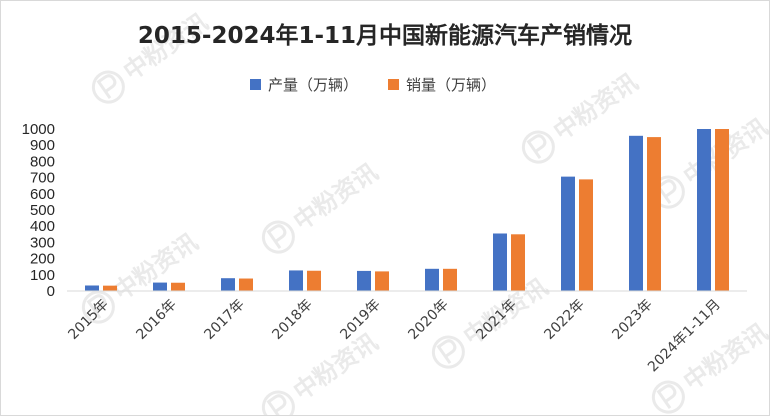 This screenshot has width=770, height=416. What do you see at coordinates (42, 194) in the screenshot?
I see `y-tick-label: 600` at bounding box center [42, 194].